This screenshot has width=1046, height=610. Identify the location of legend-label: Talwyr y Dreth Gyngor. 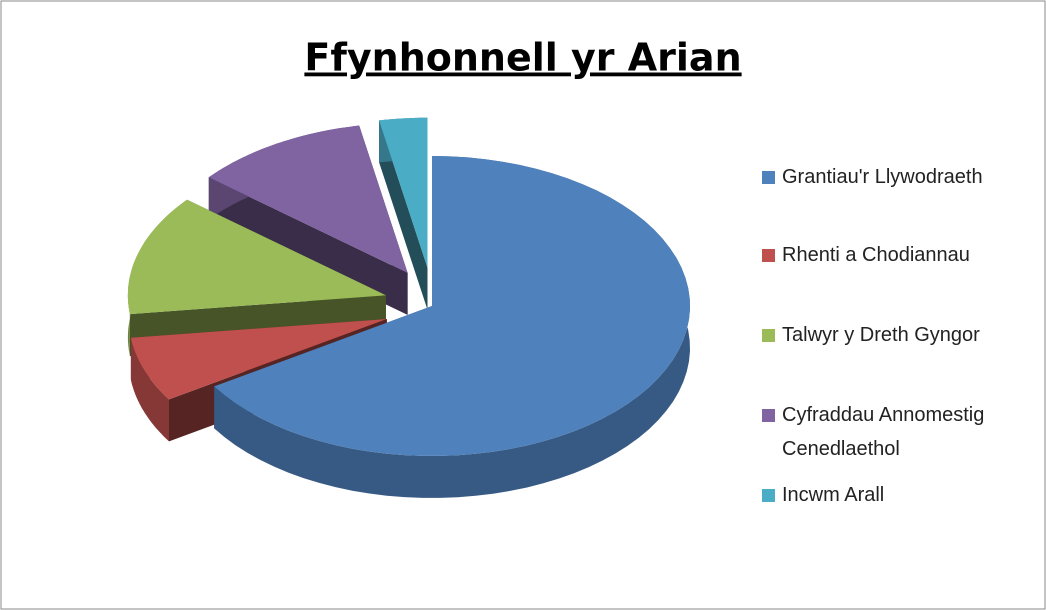
(881, 335).